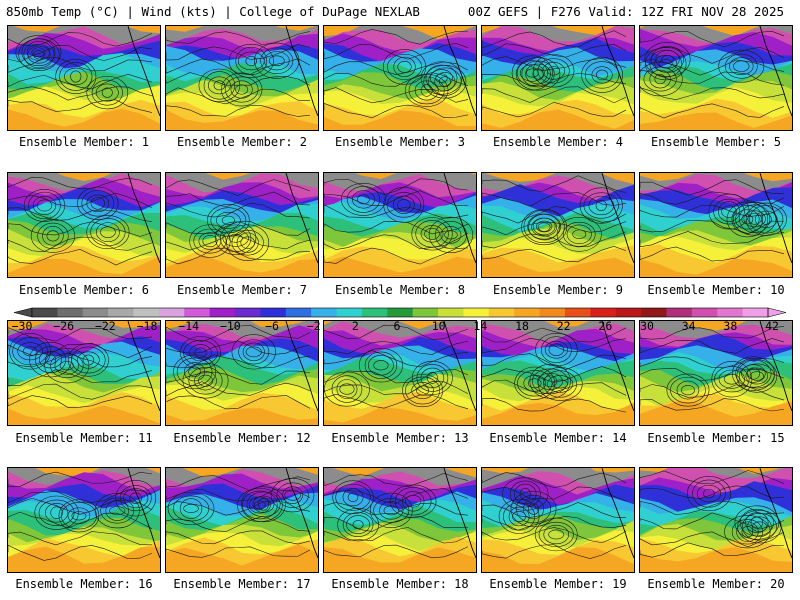 This screenshot has width=800, height=600. What do you see at coordinates (400, 438) in the screenshot?
I see `ensemble-member-label: Ensemble Member: 13` at bounding box center [400, 438].